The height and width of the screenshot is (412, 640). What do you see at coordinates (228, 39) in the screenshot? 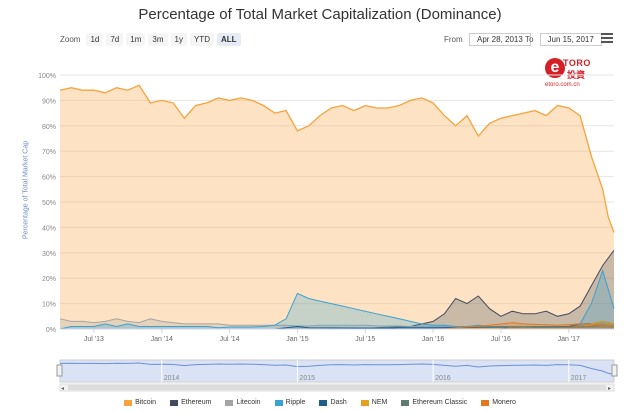
I see `zoom-all-button: ALL` at bounding box center [228, 39].